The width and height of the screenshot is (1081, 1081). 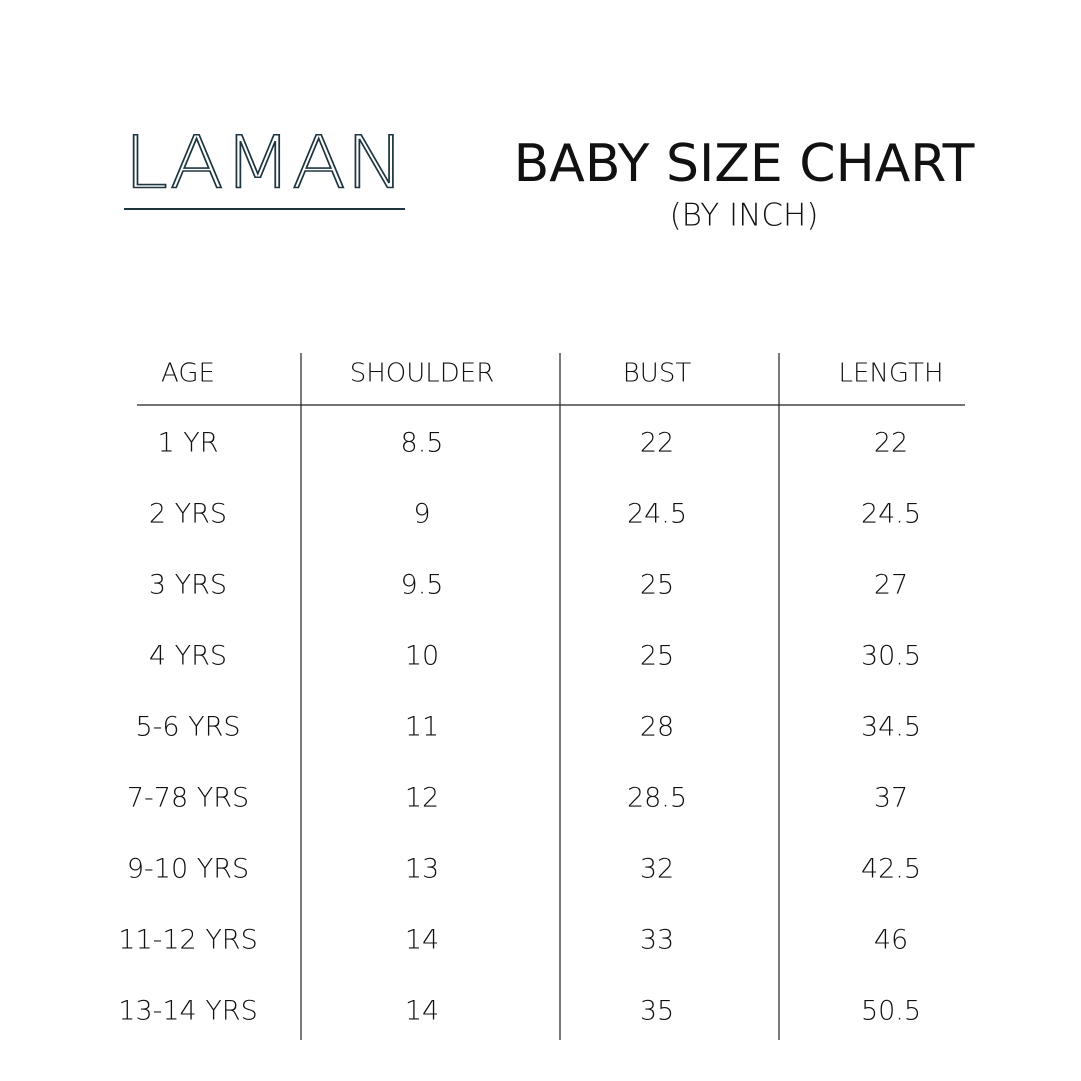 I want to click on column-header: SHOULDER, so click(x=422, y=374).